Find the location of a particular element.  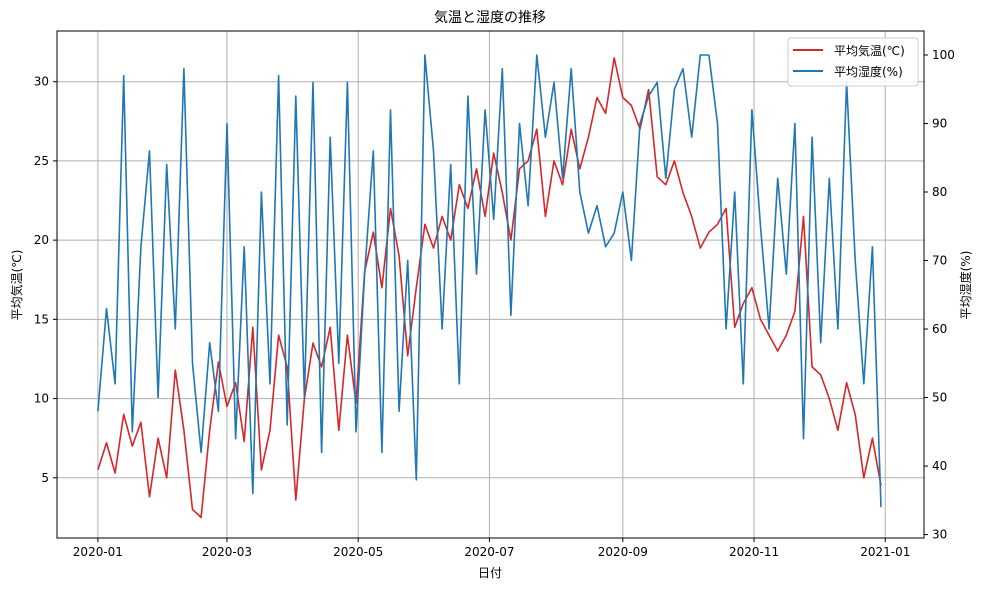

legend: 平均気温(℃) 平均湿度(%) is located at coordinates (853, 62).